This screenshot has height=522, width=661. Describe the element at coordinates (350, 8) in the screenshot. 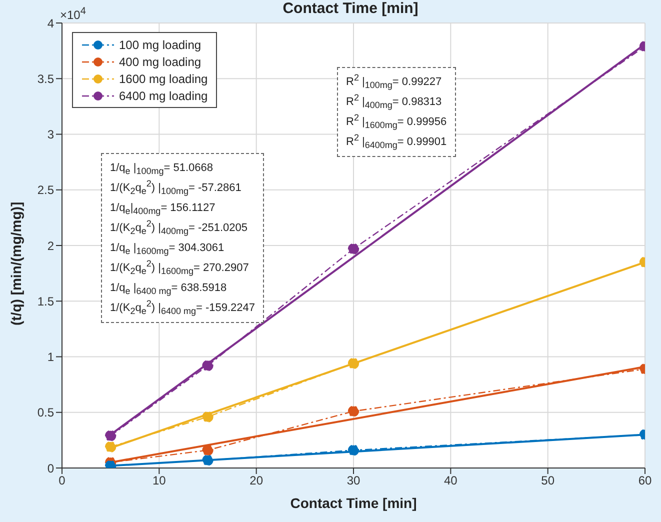

I see `chart-title: Contact Time [min]` at that location.